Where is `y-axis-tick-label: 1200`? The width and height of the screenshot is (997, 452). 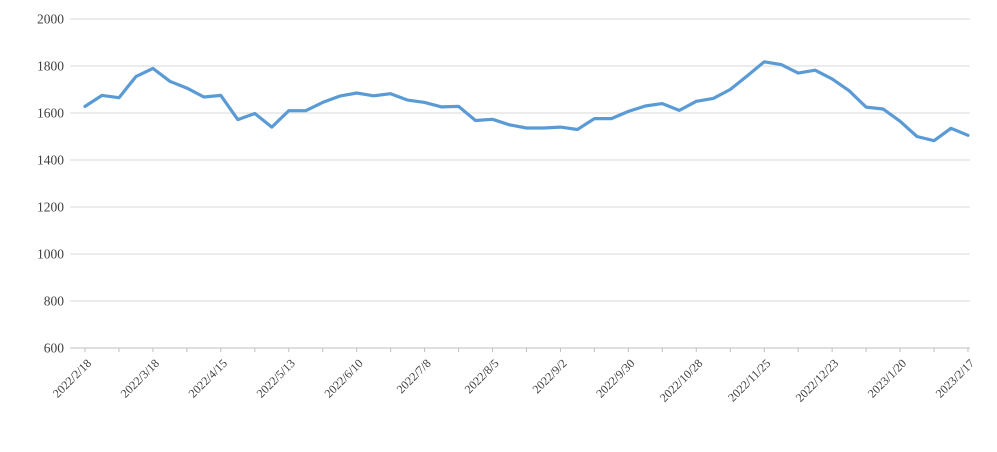
y-axis-tick-label: 1200 is located at coordinates (50, 207).